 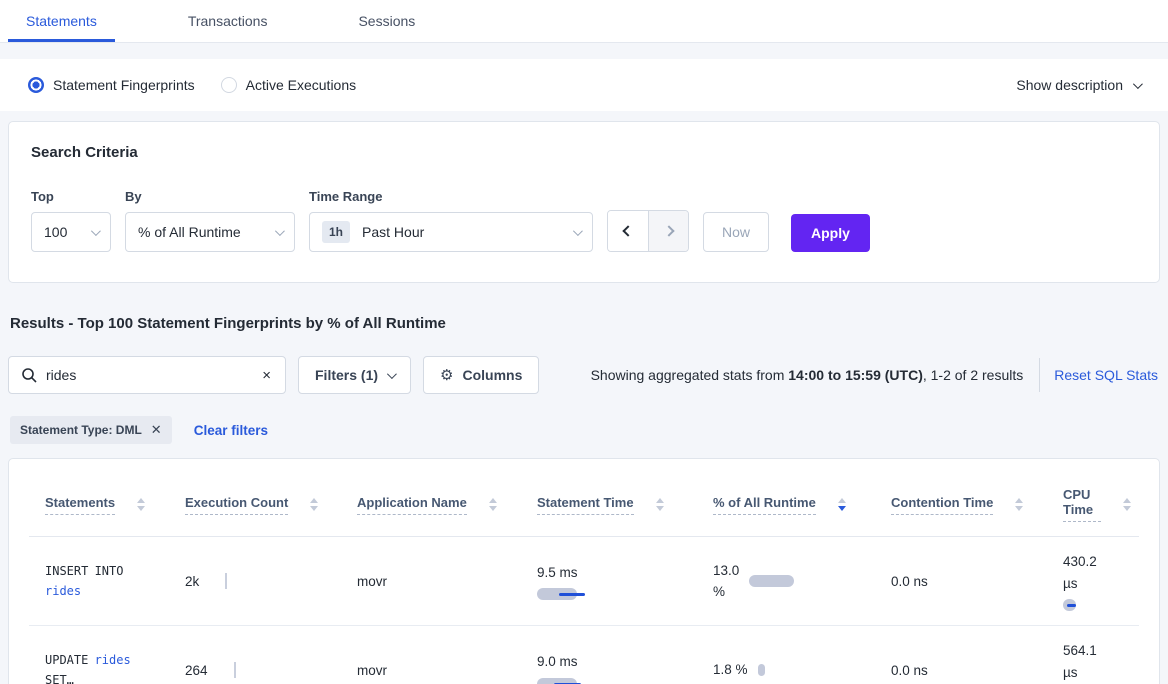 What do you see at coordinates (61, 21) in the screenshot?
I see `tab-statements: Statements` at bounding box center [61, 21].